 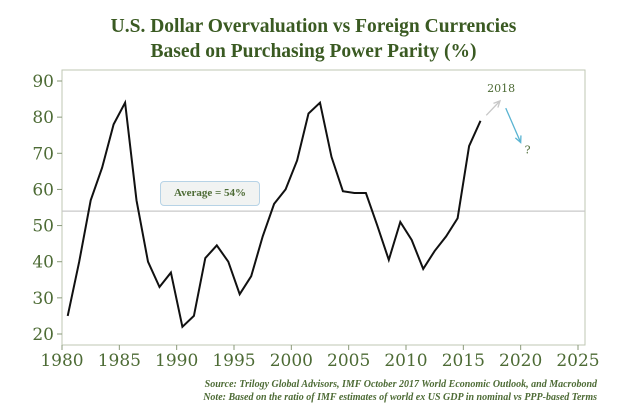 What do you see at coordinates (43, 299) in the screenshot?
I see `y-tick-label: 30` at bounding box center [43, 299].